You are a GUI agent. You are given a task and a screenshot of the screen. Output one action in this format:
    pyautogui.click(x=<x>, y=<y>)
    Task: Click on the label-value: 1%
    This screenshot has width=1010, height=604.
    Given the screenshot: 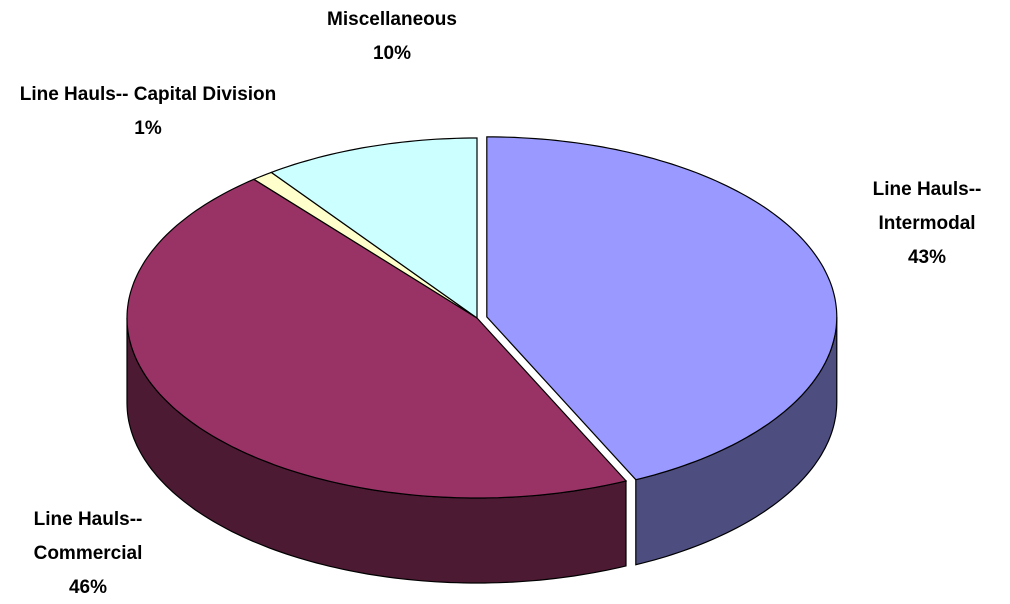 What is the action you would take?
    pyautogui.click(x=148, y=128)
    